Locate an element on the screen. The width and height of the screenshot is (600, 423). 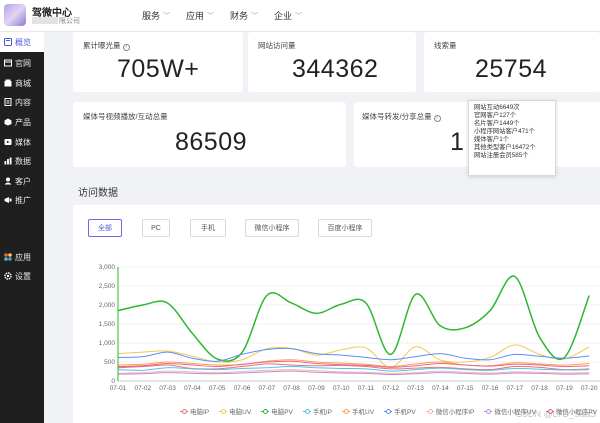
filter-baidu-miniprogram-button: 百度小程序 is located at coordinates (345, 228).